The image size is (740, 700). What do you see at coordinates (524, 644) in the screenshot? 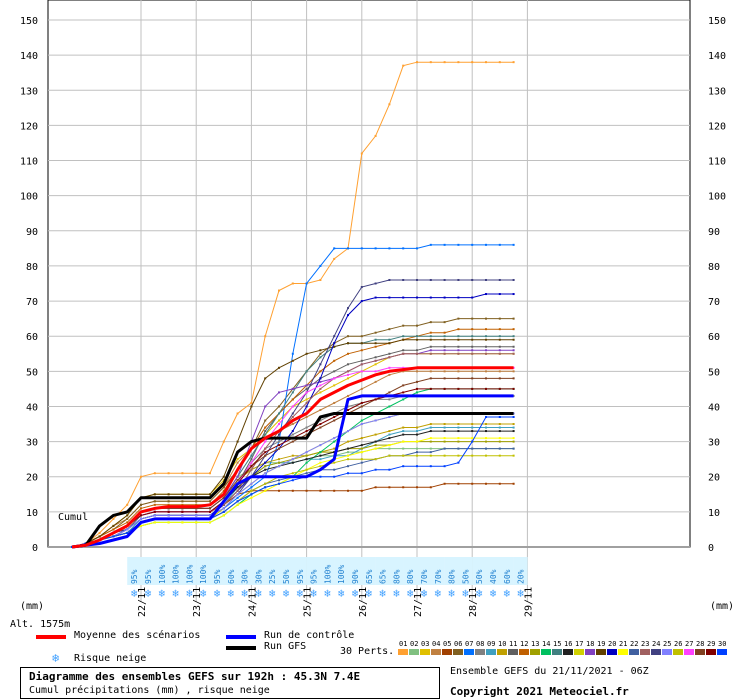
I see `member-legend-label: 12` at bounding box center [524, 644].